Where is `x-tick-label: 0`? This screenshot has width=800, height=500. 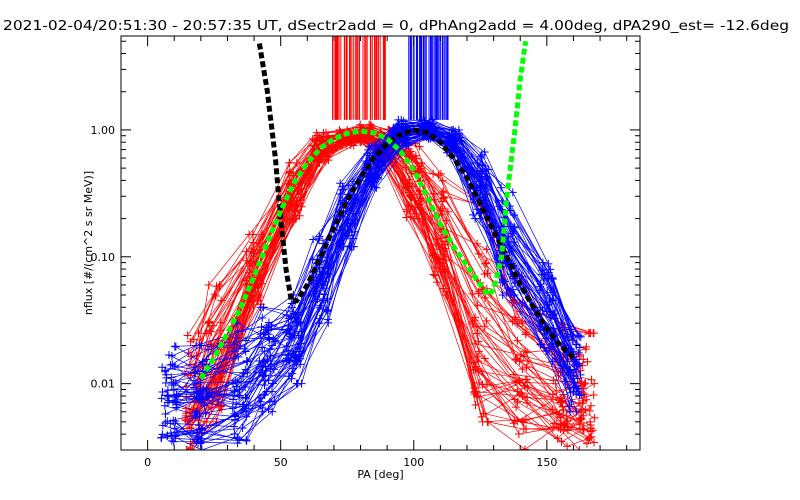 x-tick-label: 0 is located at coordinates (147, 462).